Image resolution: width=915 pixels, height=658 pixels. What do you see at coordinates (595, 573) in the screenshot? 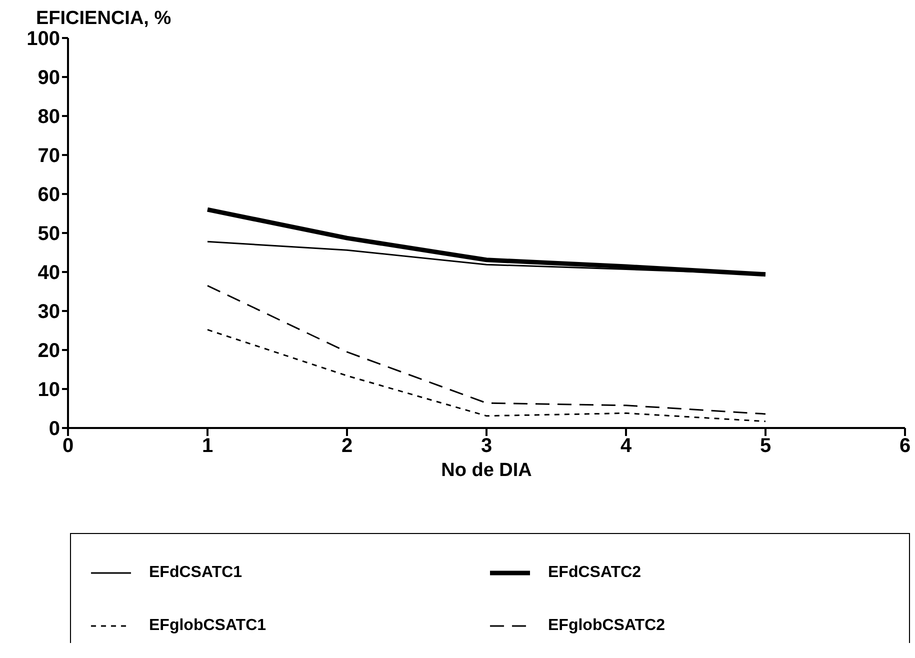
I see `legend-label: EFdCSATC2` at bounding box center [595, 573].